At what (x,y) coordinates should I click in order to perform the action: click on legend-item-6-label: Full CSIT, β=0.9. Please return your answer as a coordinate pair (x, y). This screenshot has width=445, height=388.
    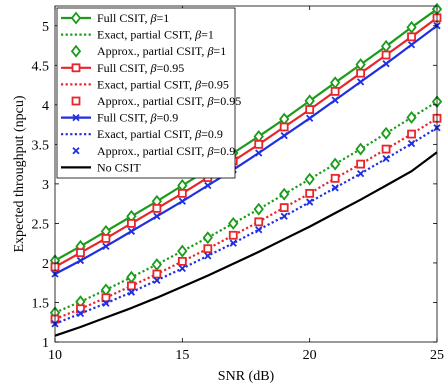
    Looking at the image, I should click on (137, 118).